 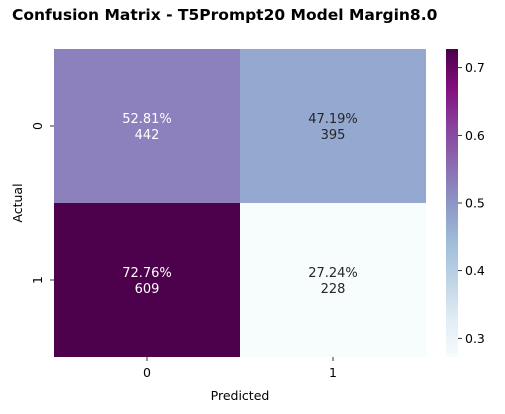 I want to click on colorbar-tick-label-1: 0.4, so click(x=475, y=270).